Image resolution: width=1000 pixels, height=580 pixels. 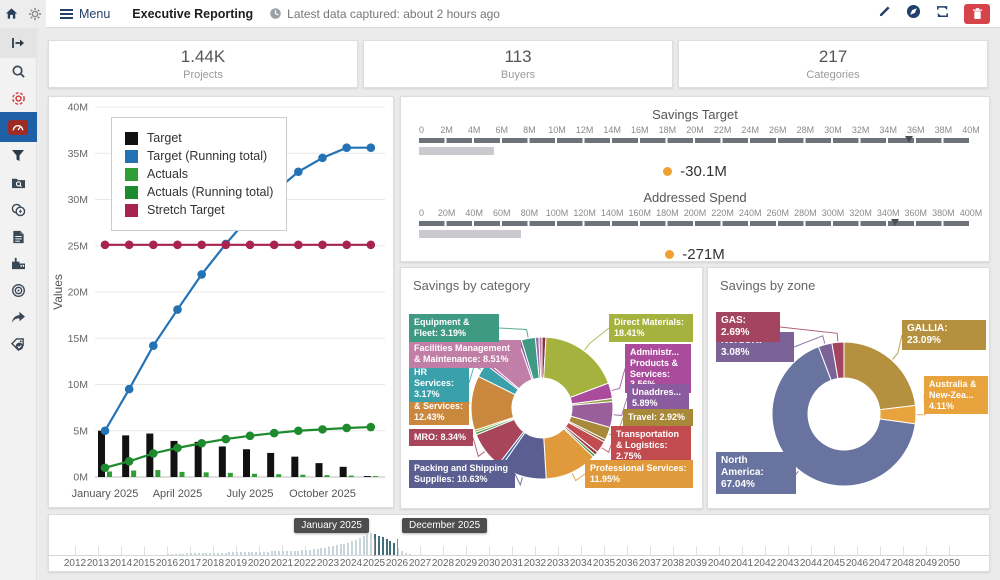 I want to click on sidebar-item-ai-insights, so click(x=18, y=98).